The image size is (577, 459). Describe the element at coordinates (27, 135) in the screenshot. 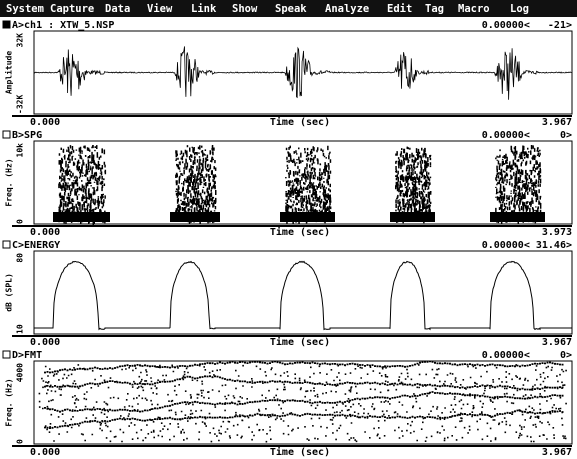

I see `panel-title: B>SPG` at that location.